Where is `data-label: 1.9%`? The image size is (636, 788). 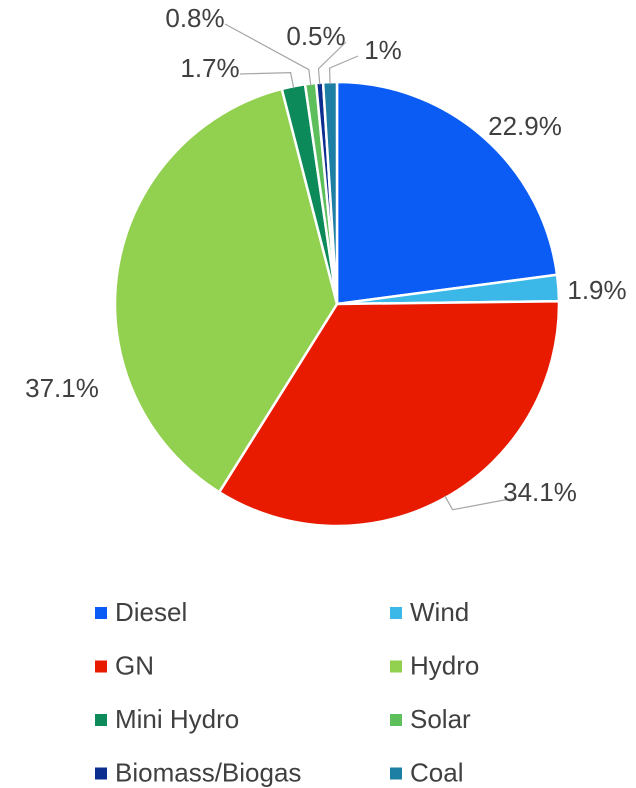
data-label: 1.9% is located at coordinates (596, 290).